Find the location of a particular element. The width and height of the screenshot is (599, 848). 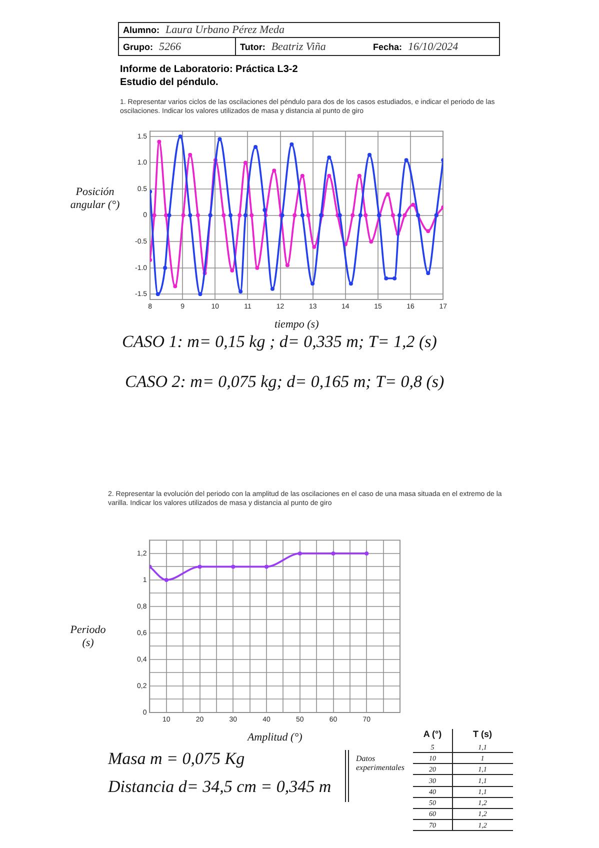

x-axis-title: tiempo (s) is located at coordinates (297, 324).